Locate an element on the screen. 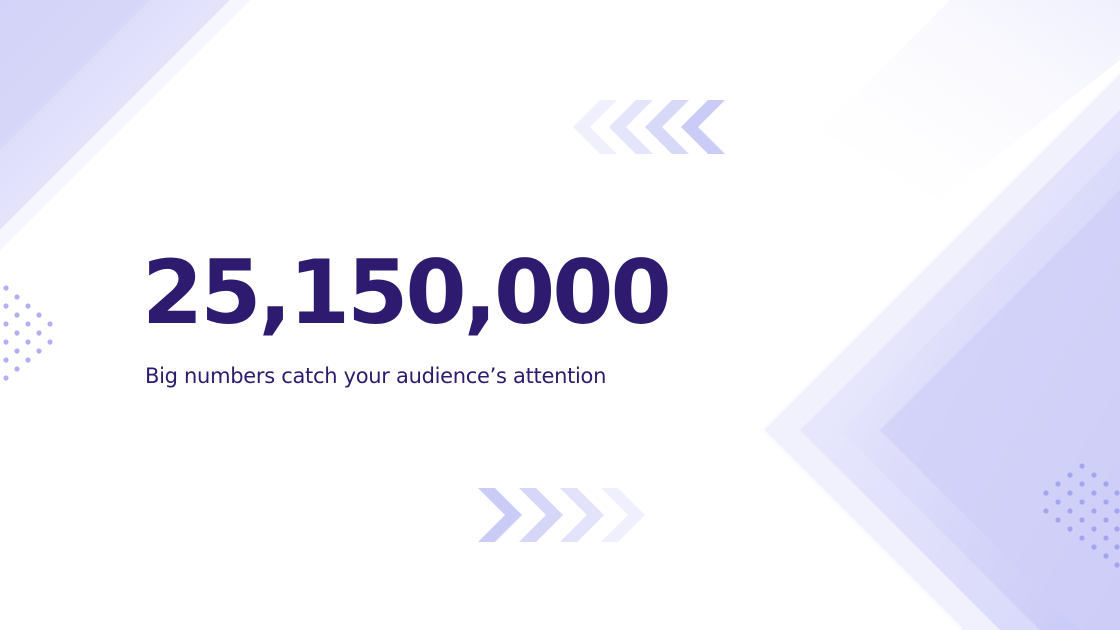  dot-grid-right is located at coordinates (1081, 515).